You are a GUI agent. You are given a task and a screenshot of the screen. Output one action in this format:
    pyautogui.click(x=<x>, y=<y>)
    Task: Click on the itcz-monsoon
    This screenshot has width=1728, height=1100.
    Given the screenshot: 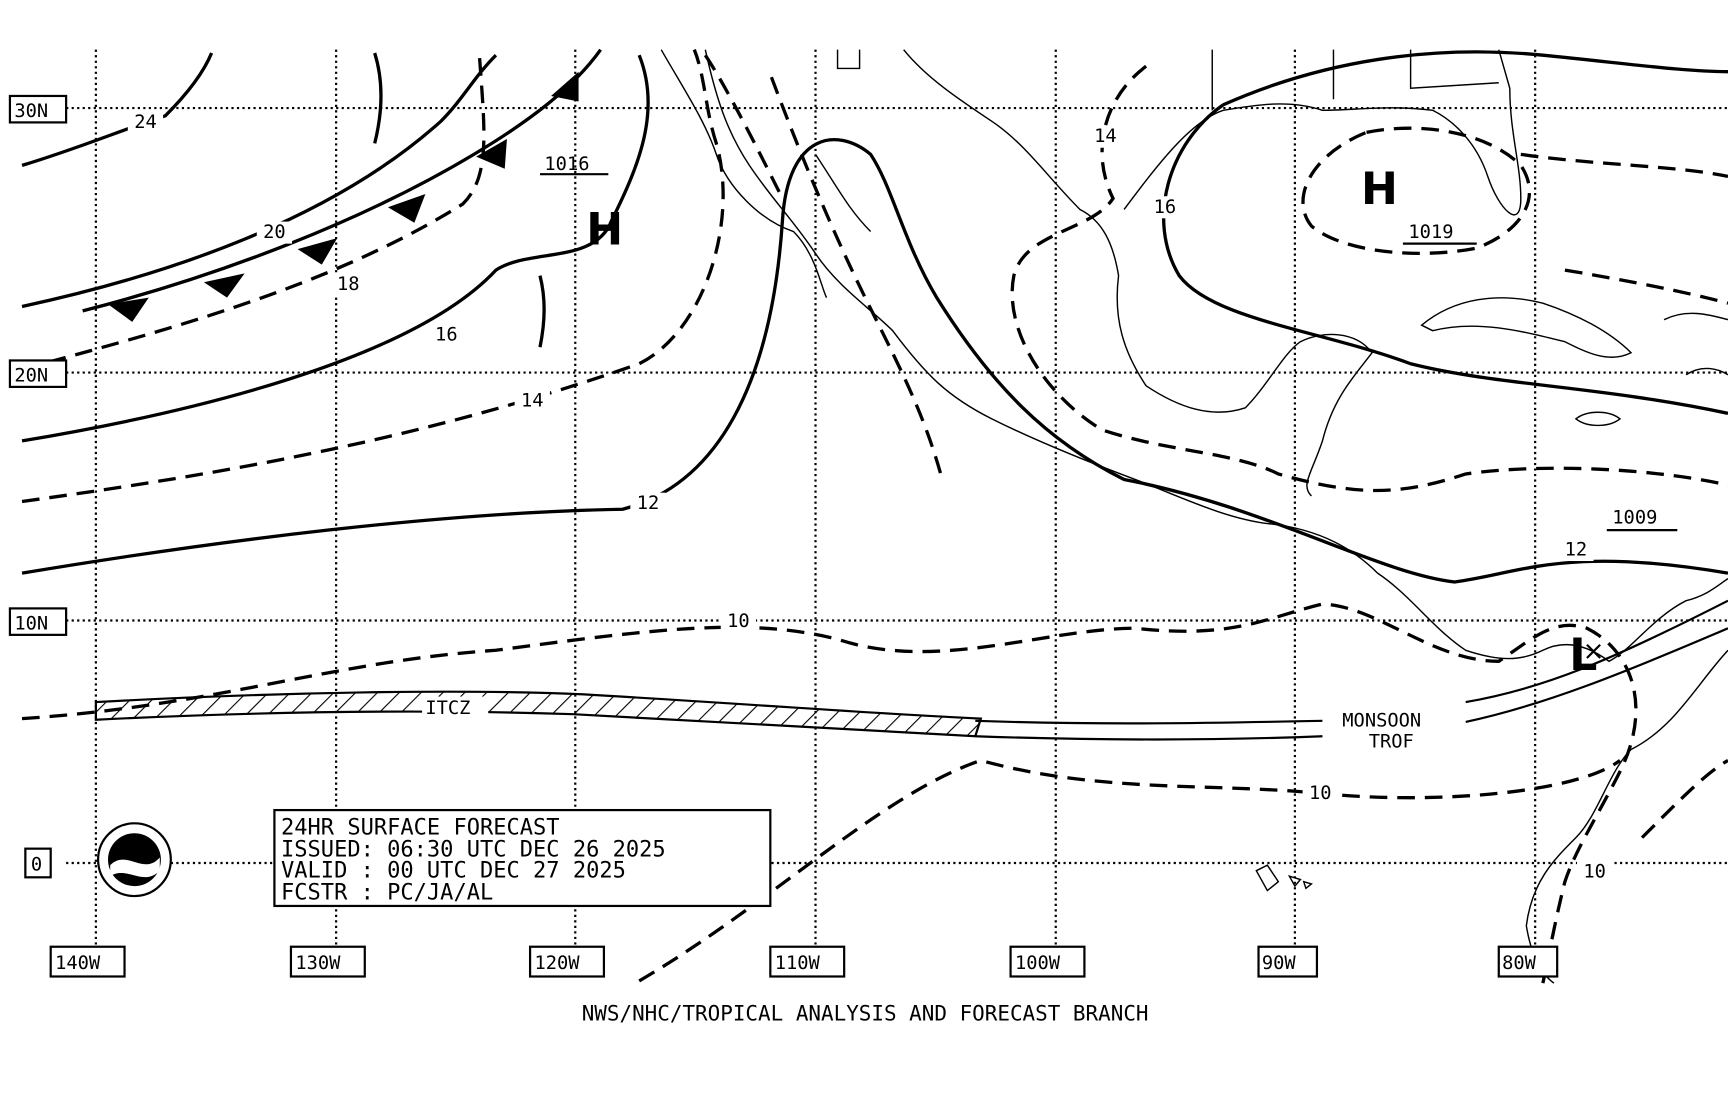 What is the action you would take?
    pyautogui.click(x=911, y=670)
    